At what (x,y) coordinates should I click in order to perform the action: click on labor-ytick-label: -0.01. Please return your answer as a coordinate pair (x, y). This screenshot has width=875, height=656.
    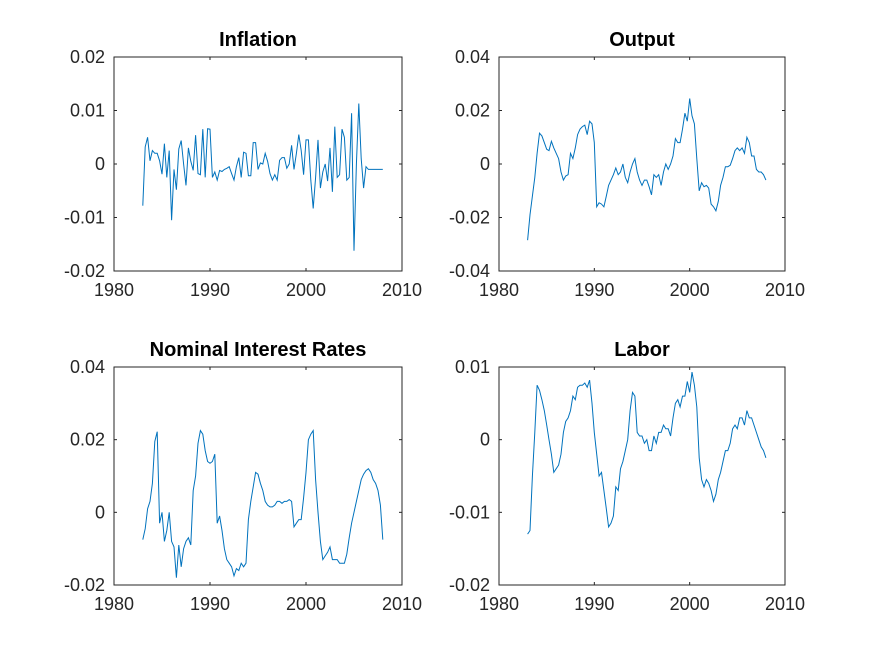
    Looking at the image, I should click on (469, 512).